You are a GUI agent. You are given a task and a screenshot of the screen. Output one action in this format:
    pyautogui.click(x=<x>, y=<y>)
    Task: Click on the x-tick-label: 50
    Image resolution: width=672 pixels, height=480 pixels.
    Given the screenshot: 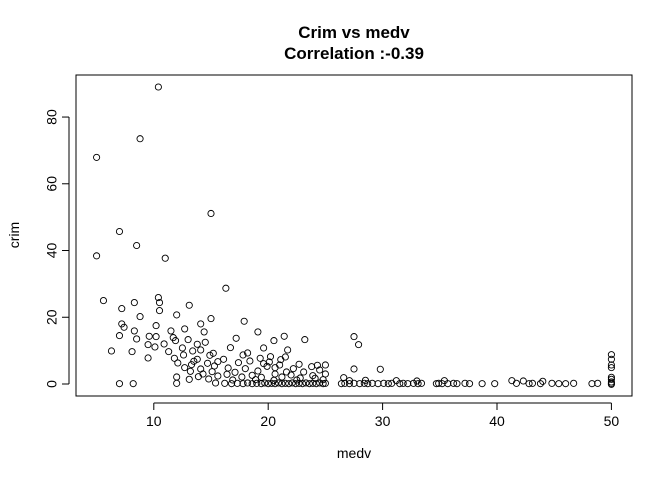 What is the action you would take?
    pyautogui.click(x=612, y=421)
    